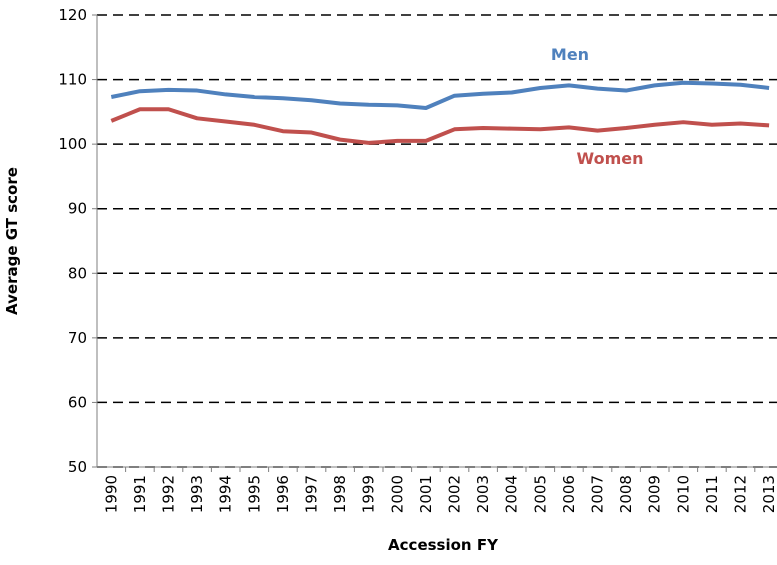 The height and width of the screenshot is (565, 777). I want to click on x-tick-label: 2010, so click(683, 494).